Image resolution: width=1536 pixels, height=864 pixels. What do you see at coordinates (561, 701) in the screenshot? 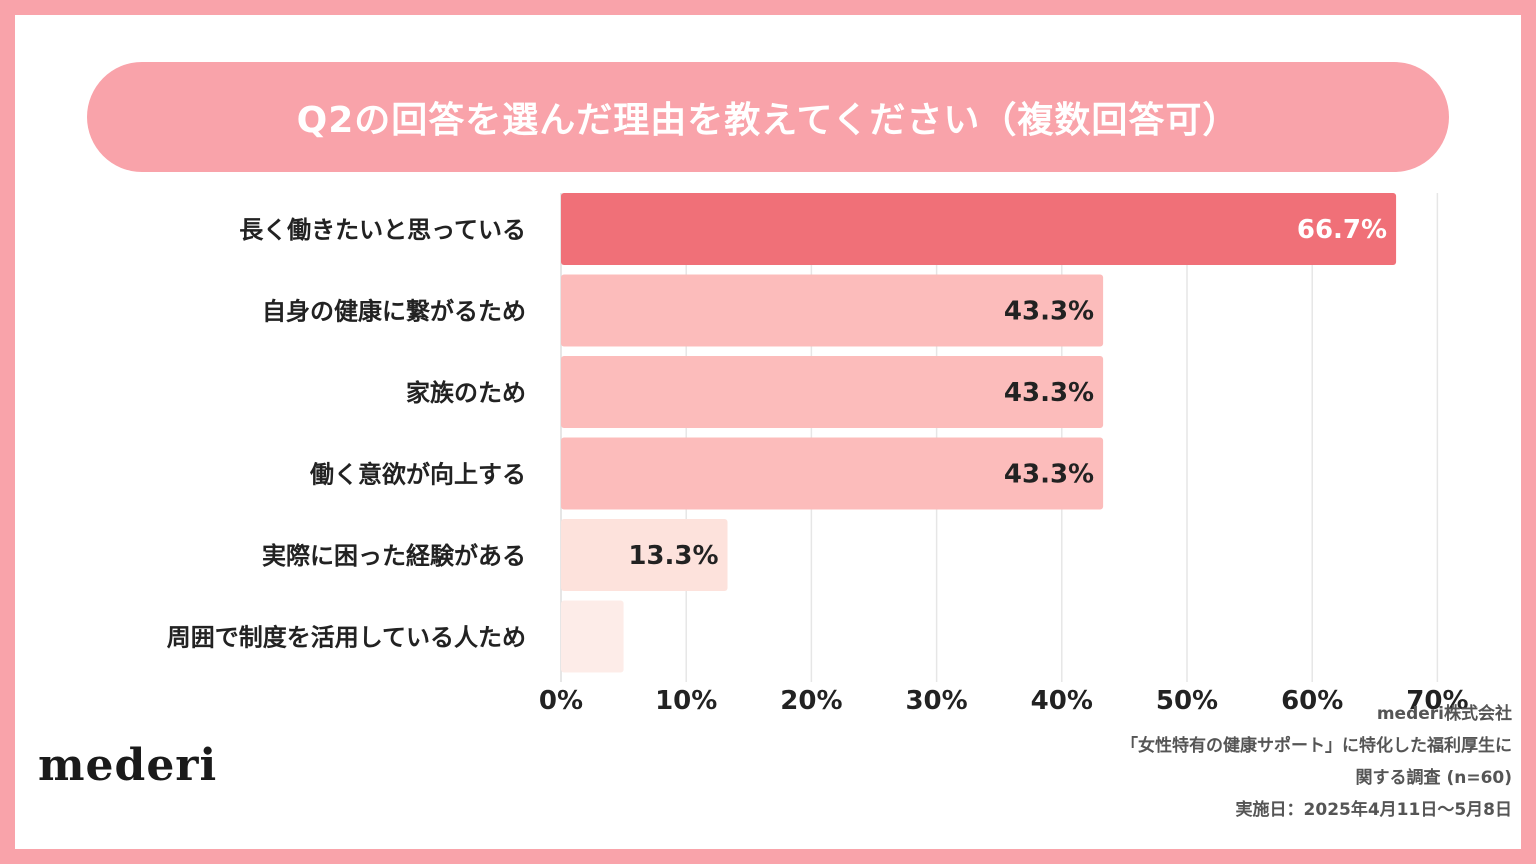
I see `x-tick-label: 0%` at bounding box center [561, 701].